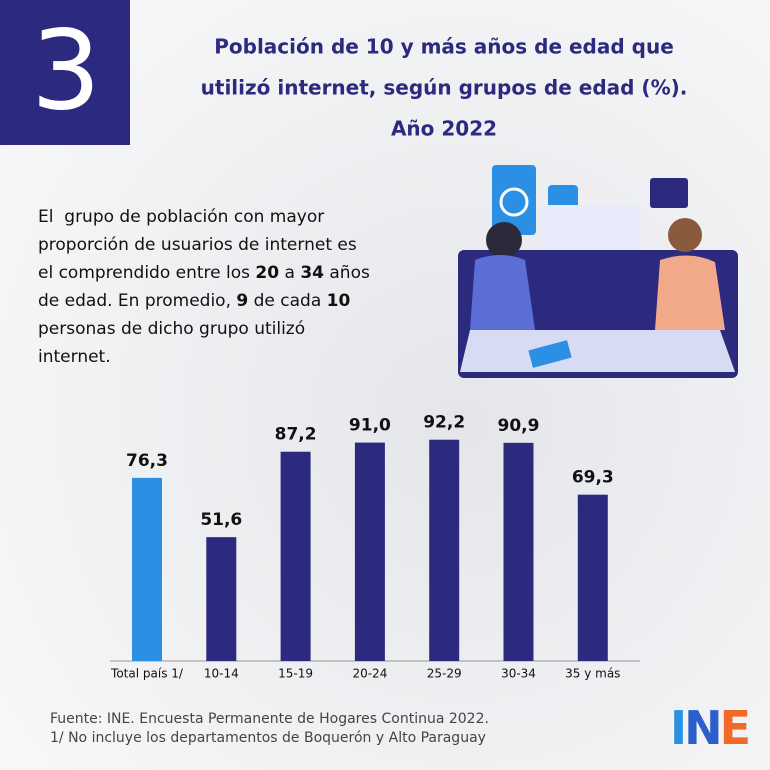  What do you see at coordinates (295, 674) in the screenshot?
I see `x-tick-label: 15-19` at bounding box center [295, 674].